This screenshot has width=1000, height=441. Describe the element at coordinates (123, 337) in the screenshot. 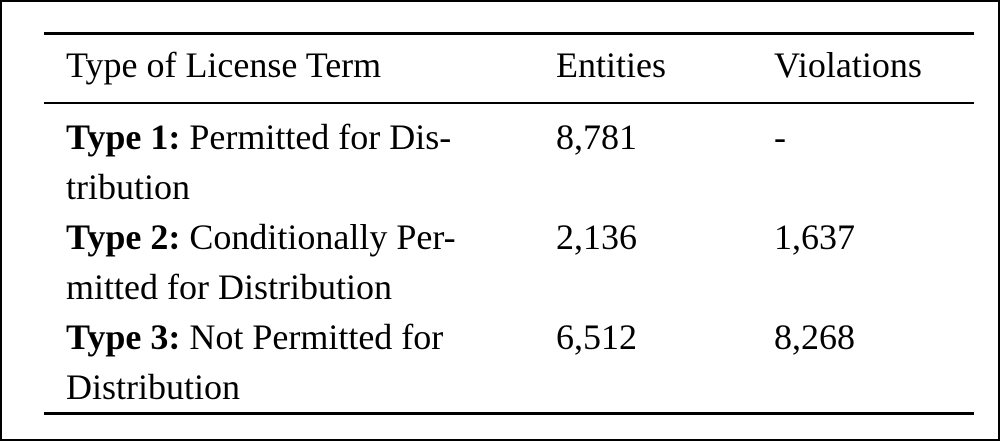

I see `term-label: Type 3:` at that location.